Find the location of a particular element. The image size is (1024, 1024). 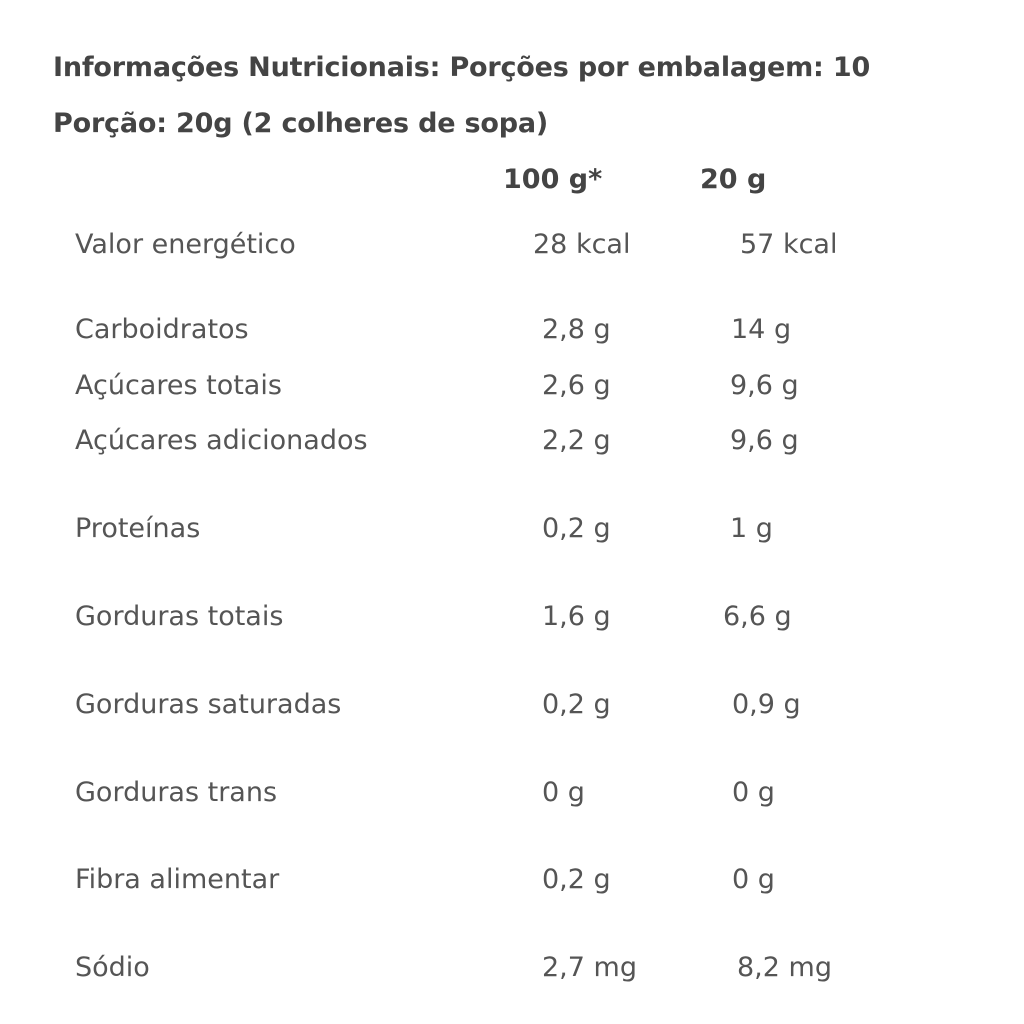

nutrient-name: Proteínas is located at coordinates (138, 528).